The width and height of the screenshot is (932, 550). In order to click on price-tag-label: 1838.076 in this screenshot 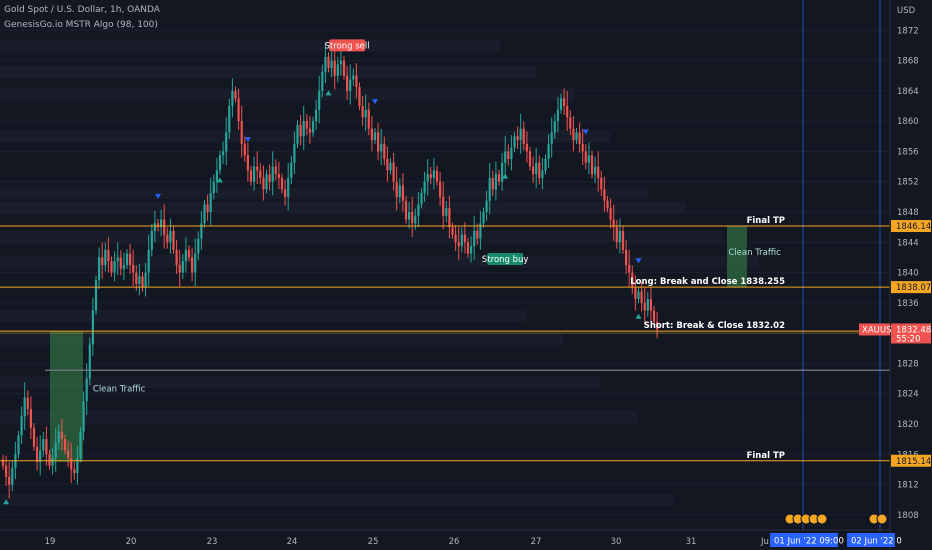, I will do `click(914, 288)`.